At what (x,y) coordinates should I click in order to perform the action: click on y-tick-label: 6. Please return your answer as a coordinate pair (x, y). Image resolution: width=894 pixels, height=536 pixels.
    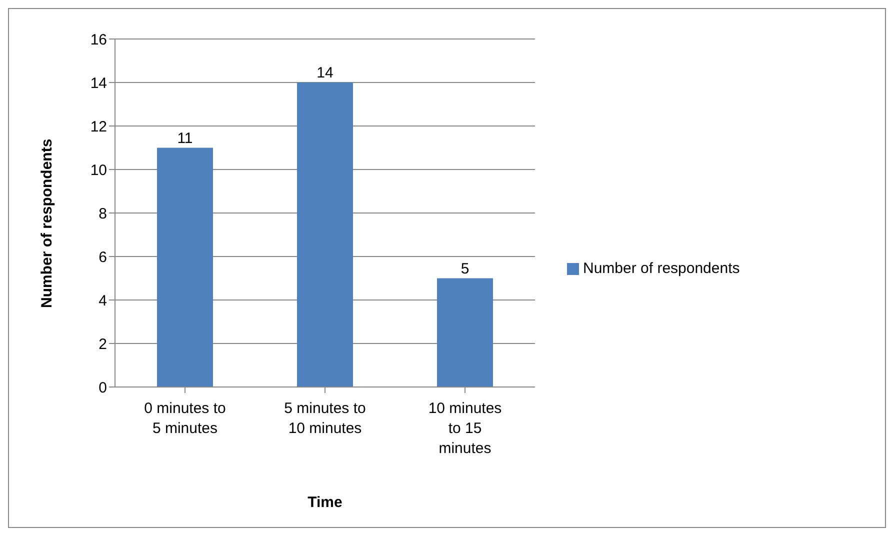
    Looking at the image, I should click on (102, 257).